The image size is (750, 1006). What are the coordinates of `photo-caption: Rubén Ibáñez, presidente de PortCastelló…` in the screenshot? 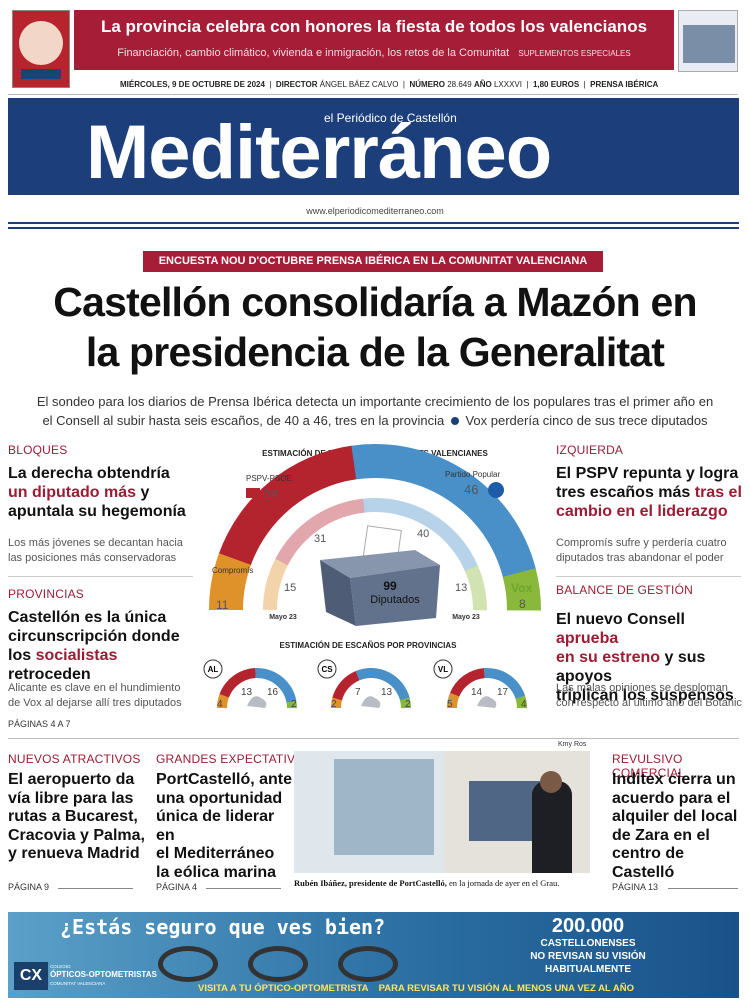 It's located at (444, 883).